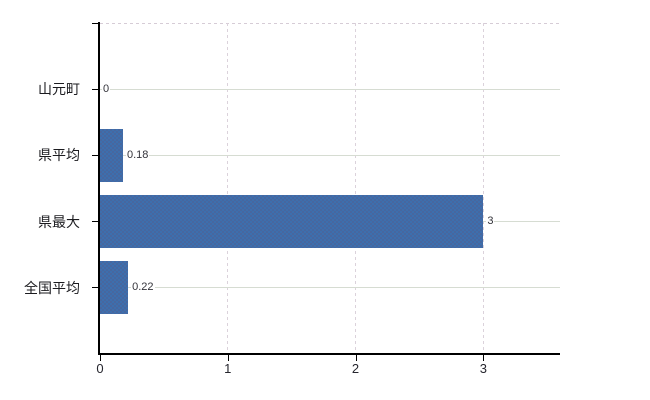 This screenshot has width=650, height=400. Describe the element at coordinates (52, 287) in the screenshot. I see `category-label: 全国平均` at that location.